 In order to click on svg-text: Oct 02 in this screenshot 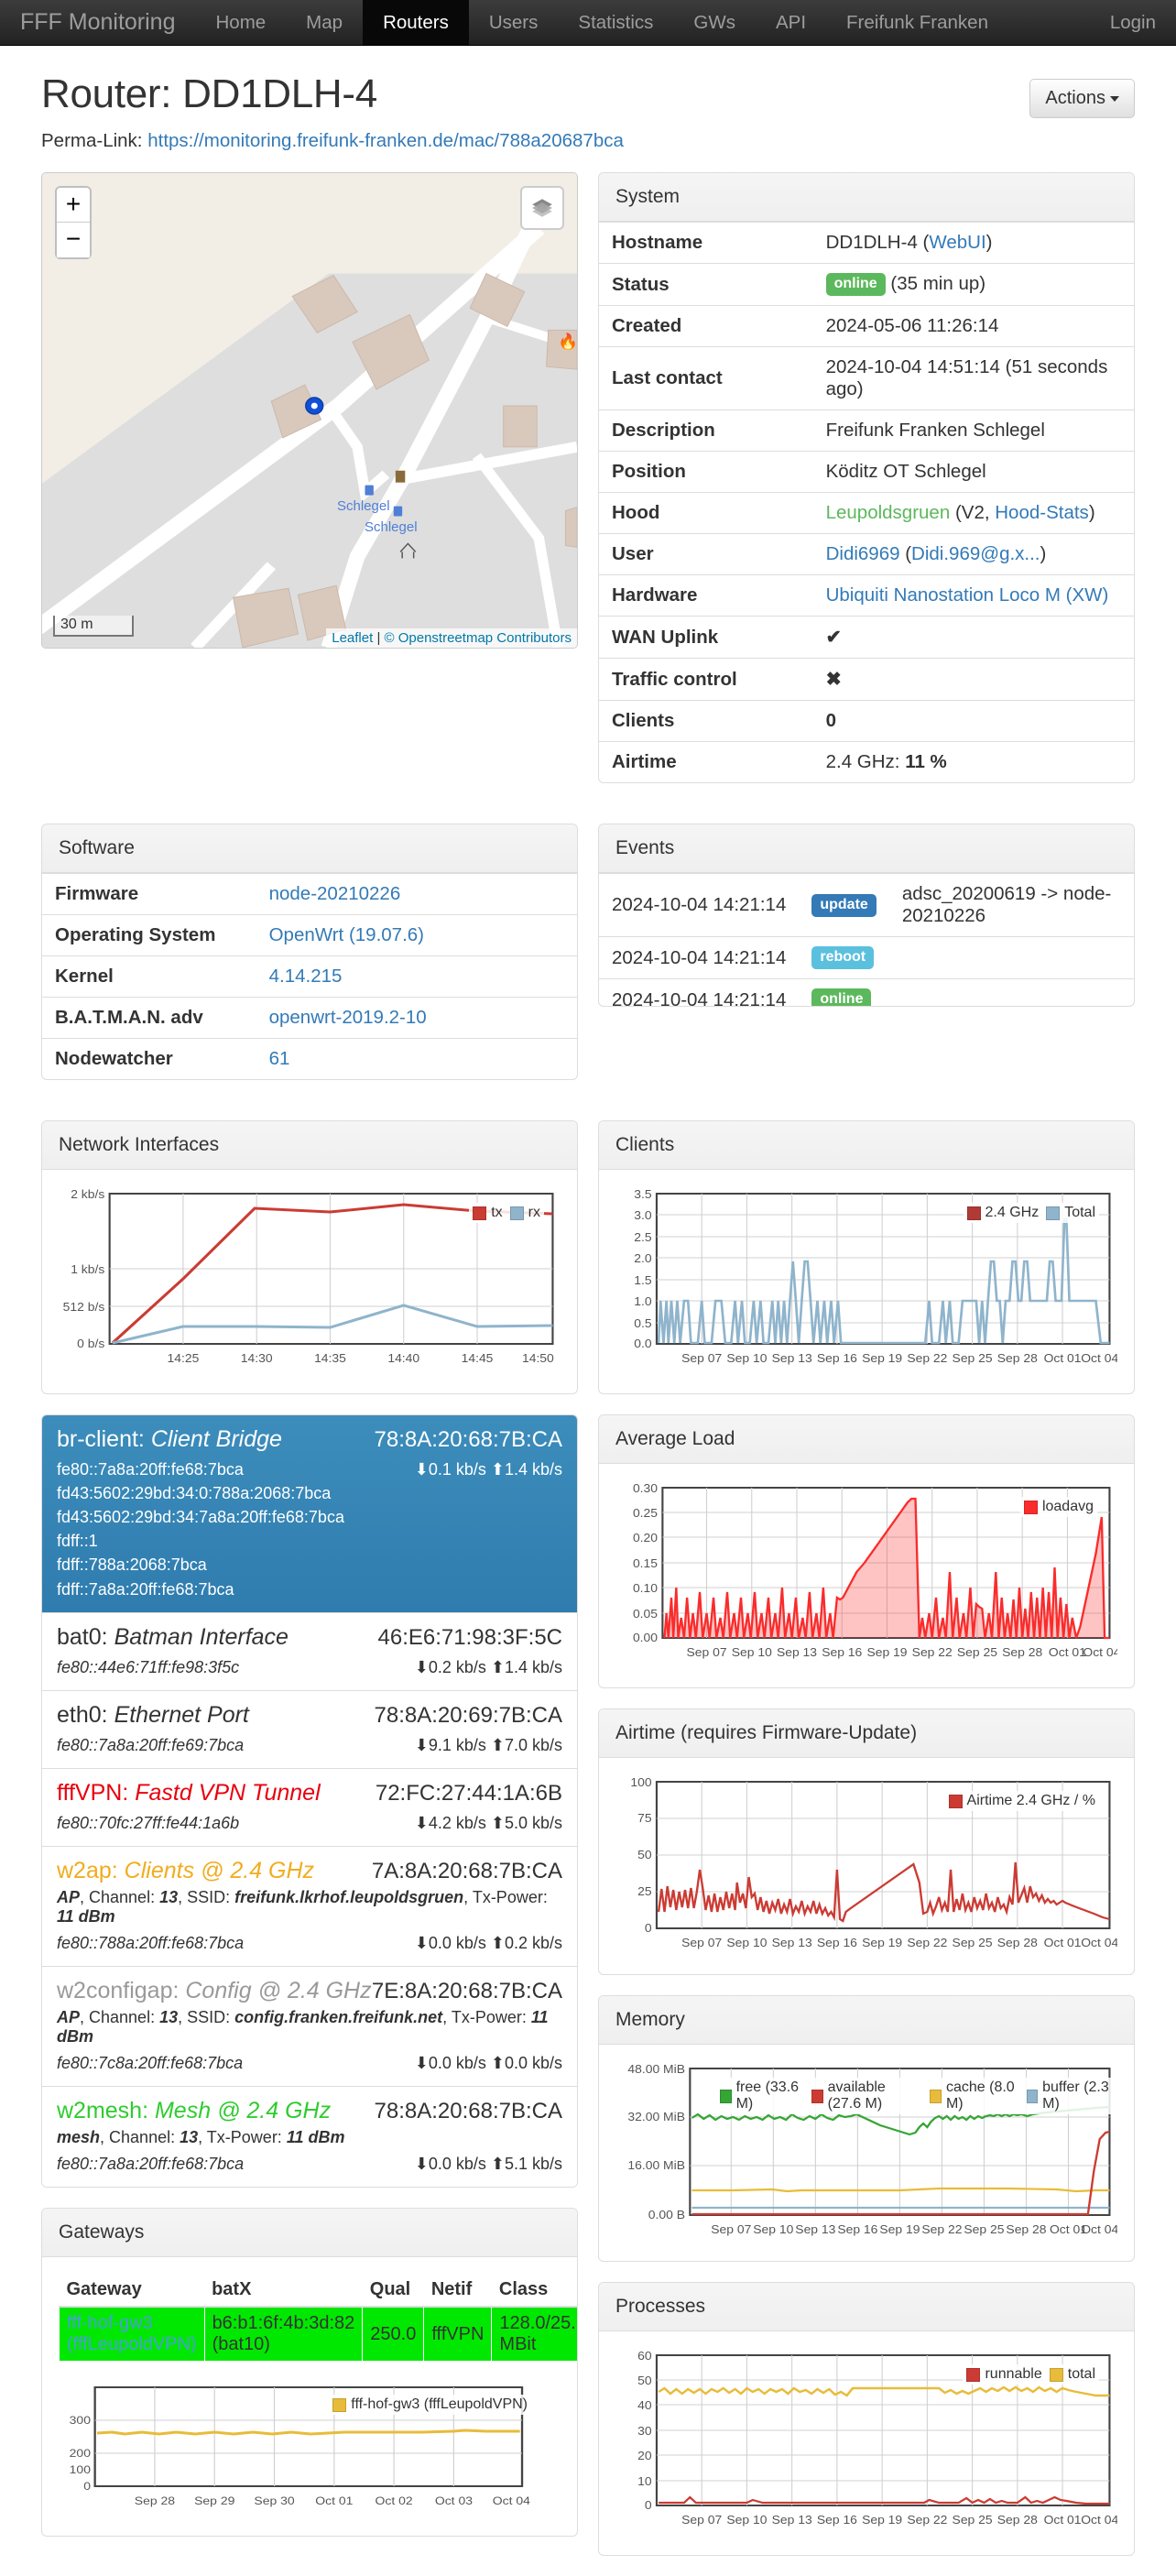, I will do `click(394, 2501)`.